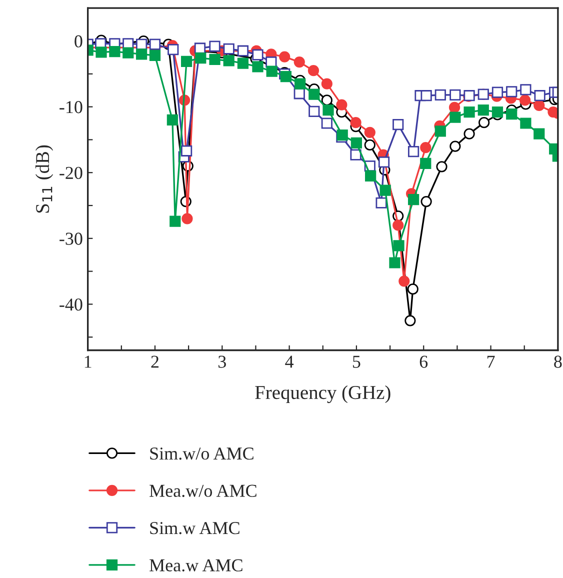 This screenshot has width=563, height=578. What do you see at coordinates (71, 173) in the screenshot?
I see `y-tick-label: -20` at bounding box center [71, 173].